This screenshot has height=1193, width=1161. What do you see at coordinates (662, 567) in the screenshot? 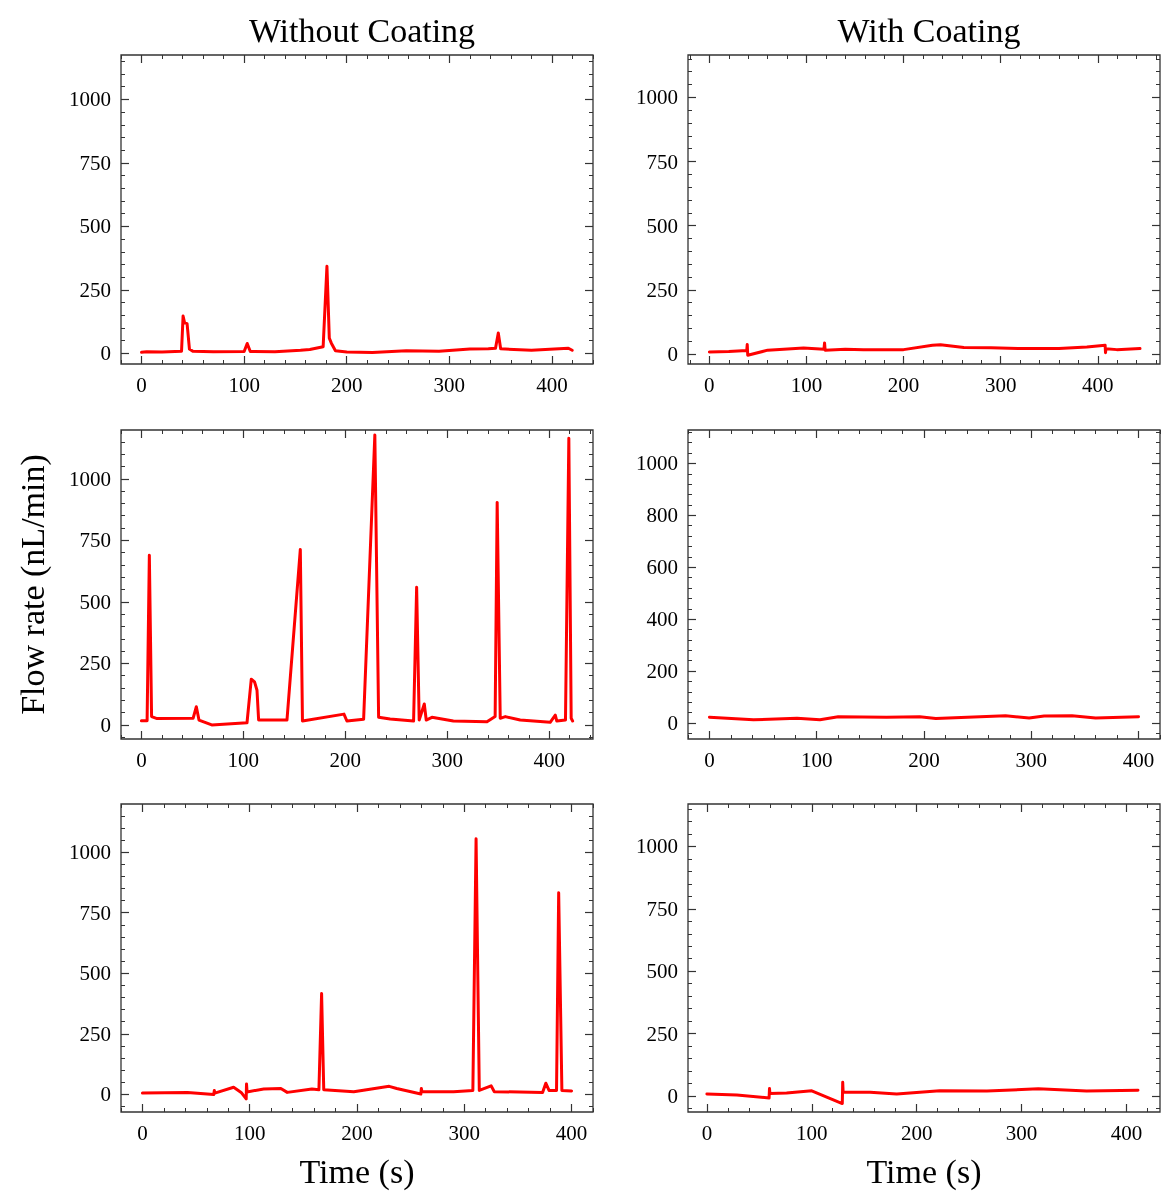
I see `y-tick-label: 600` at bounding box center [662, 567].